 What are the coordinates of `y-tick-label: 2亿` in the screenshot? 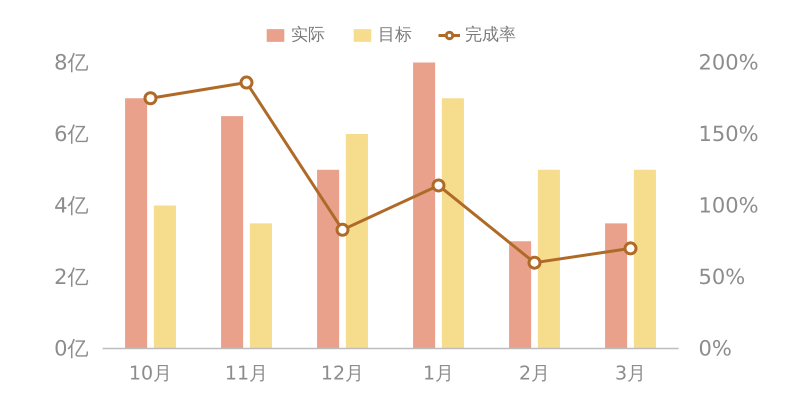 It's located at (71, 277).